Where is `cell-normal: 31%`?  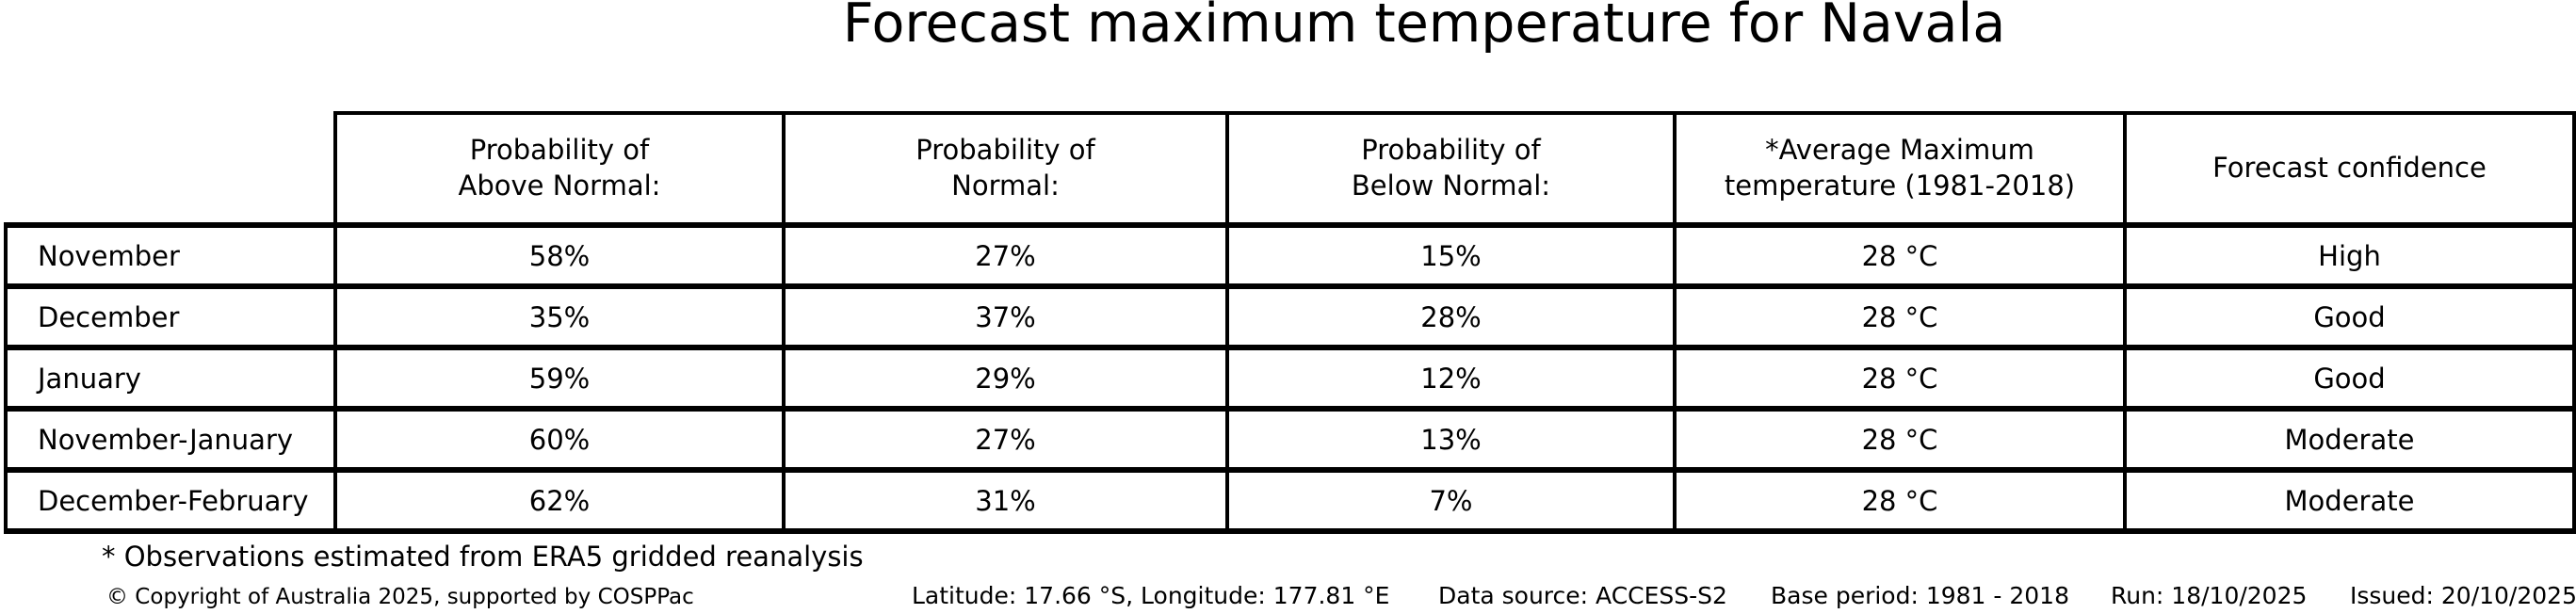
cell-normal: 31% is located at coordinates (1005, 500).